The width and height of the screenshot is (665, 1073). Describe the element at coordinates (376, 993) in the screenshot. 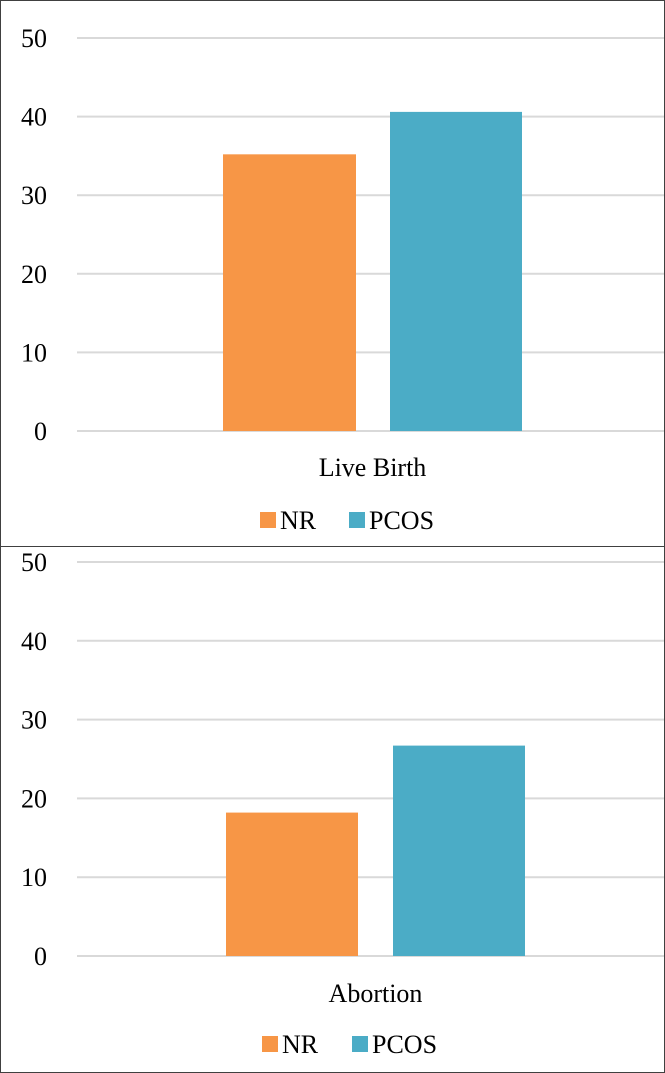

I see `category-label: Abortion` at that location.